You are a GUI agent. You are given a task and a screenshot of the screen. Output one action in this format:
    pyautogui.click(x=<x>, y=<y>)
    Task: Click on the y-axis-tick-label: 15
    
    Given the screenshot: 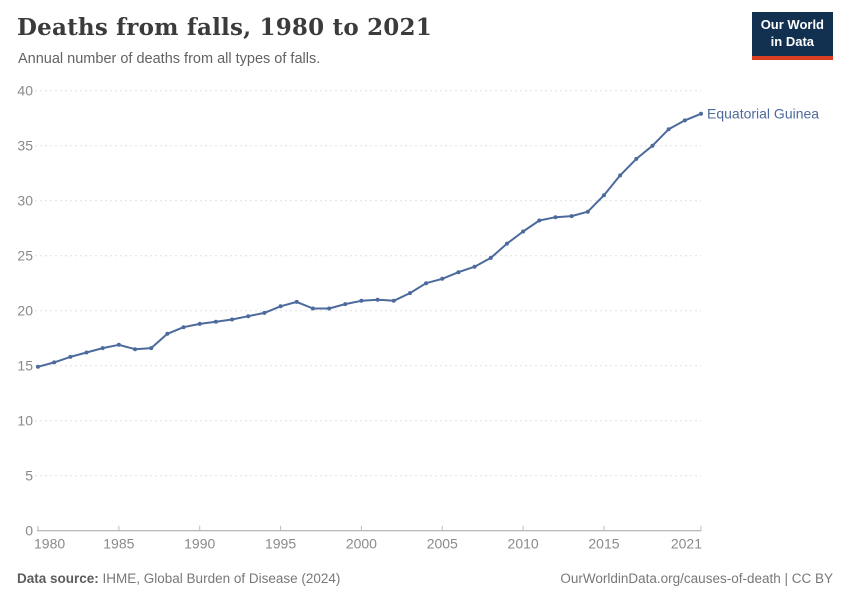 What is the action you would take?
    pyautogui.click(x=25, y=366)
    